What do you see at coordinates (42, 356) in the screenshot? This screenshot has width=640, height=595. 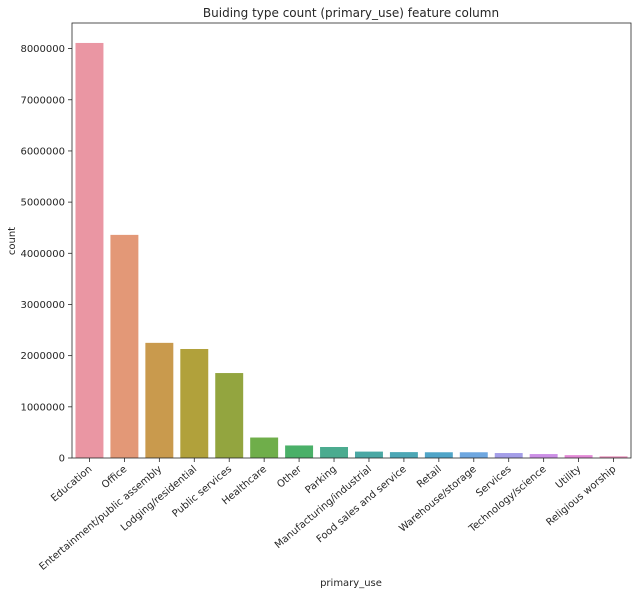 I see `y-tick-label: 2000000` at bounding box center [42, 356].